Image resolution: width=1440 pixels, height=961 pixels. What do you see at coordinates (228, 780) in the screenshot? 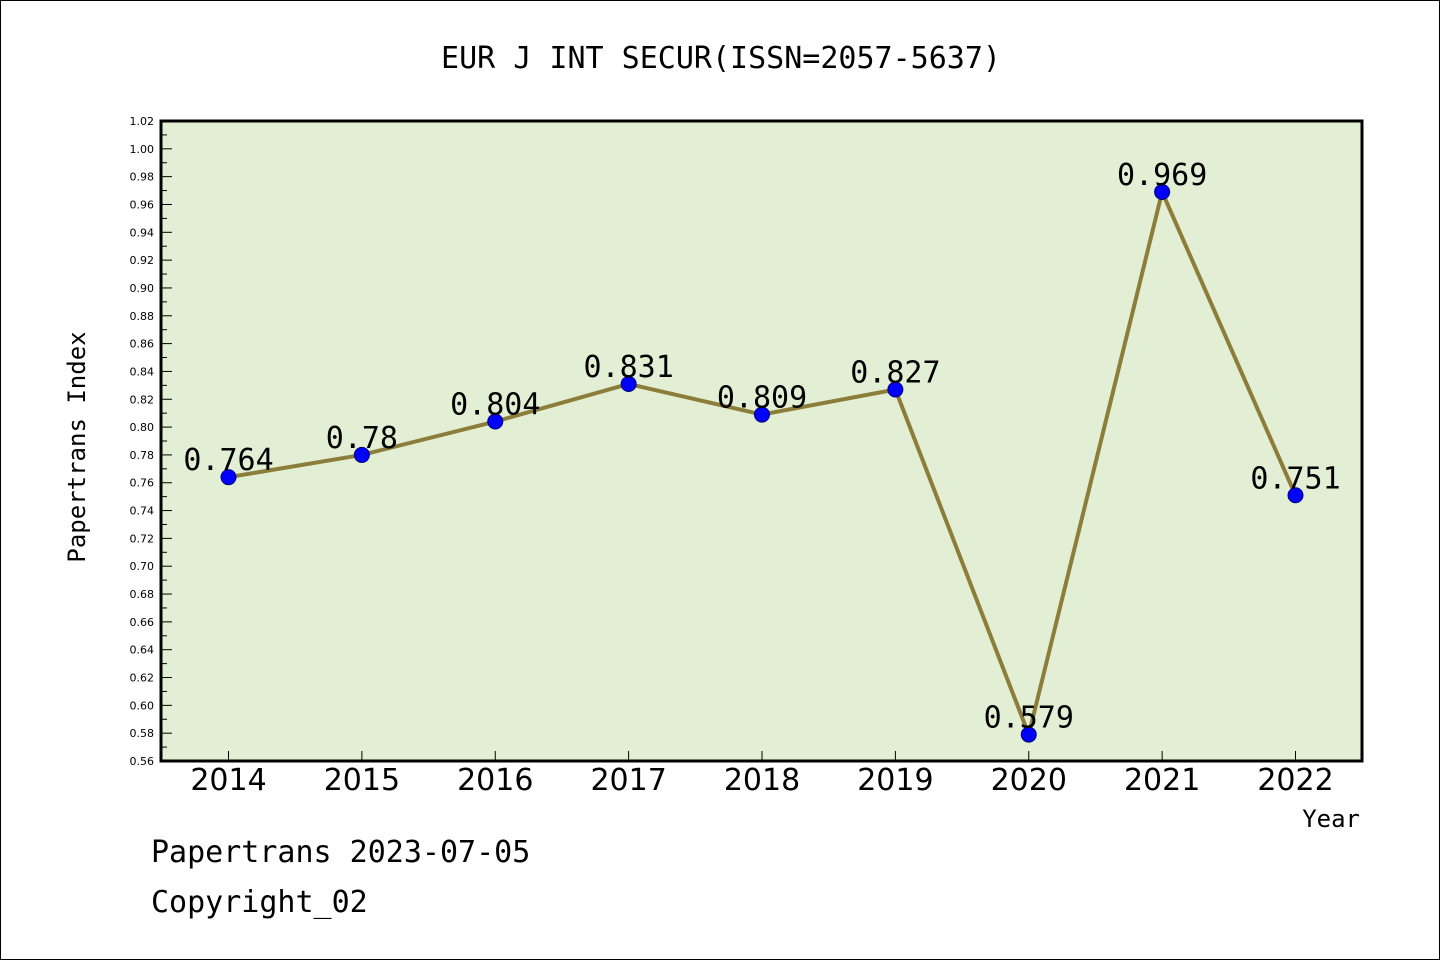
I see `x-tick-label: 2014` at bounding box center [228, 780].